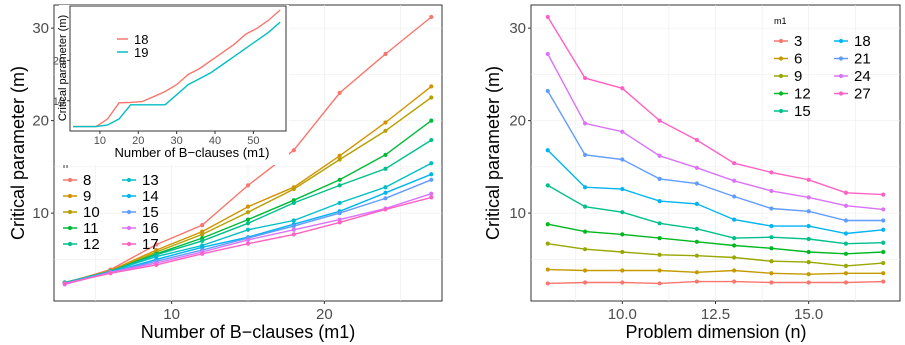  I want to click on x-tick-label: 10, so click(100, 141).